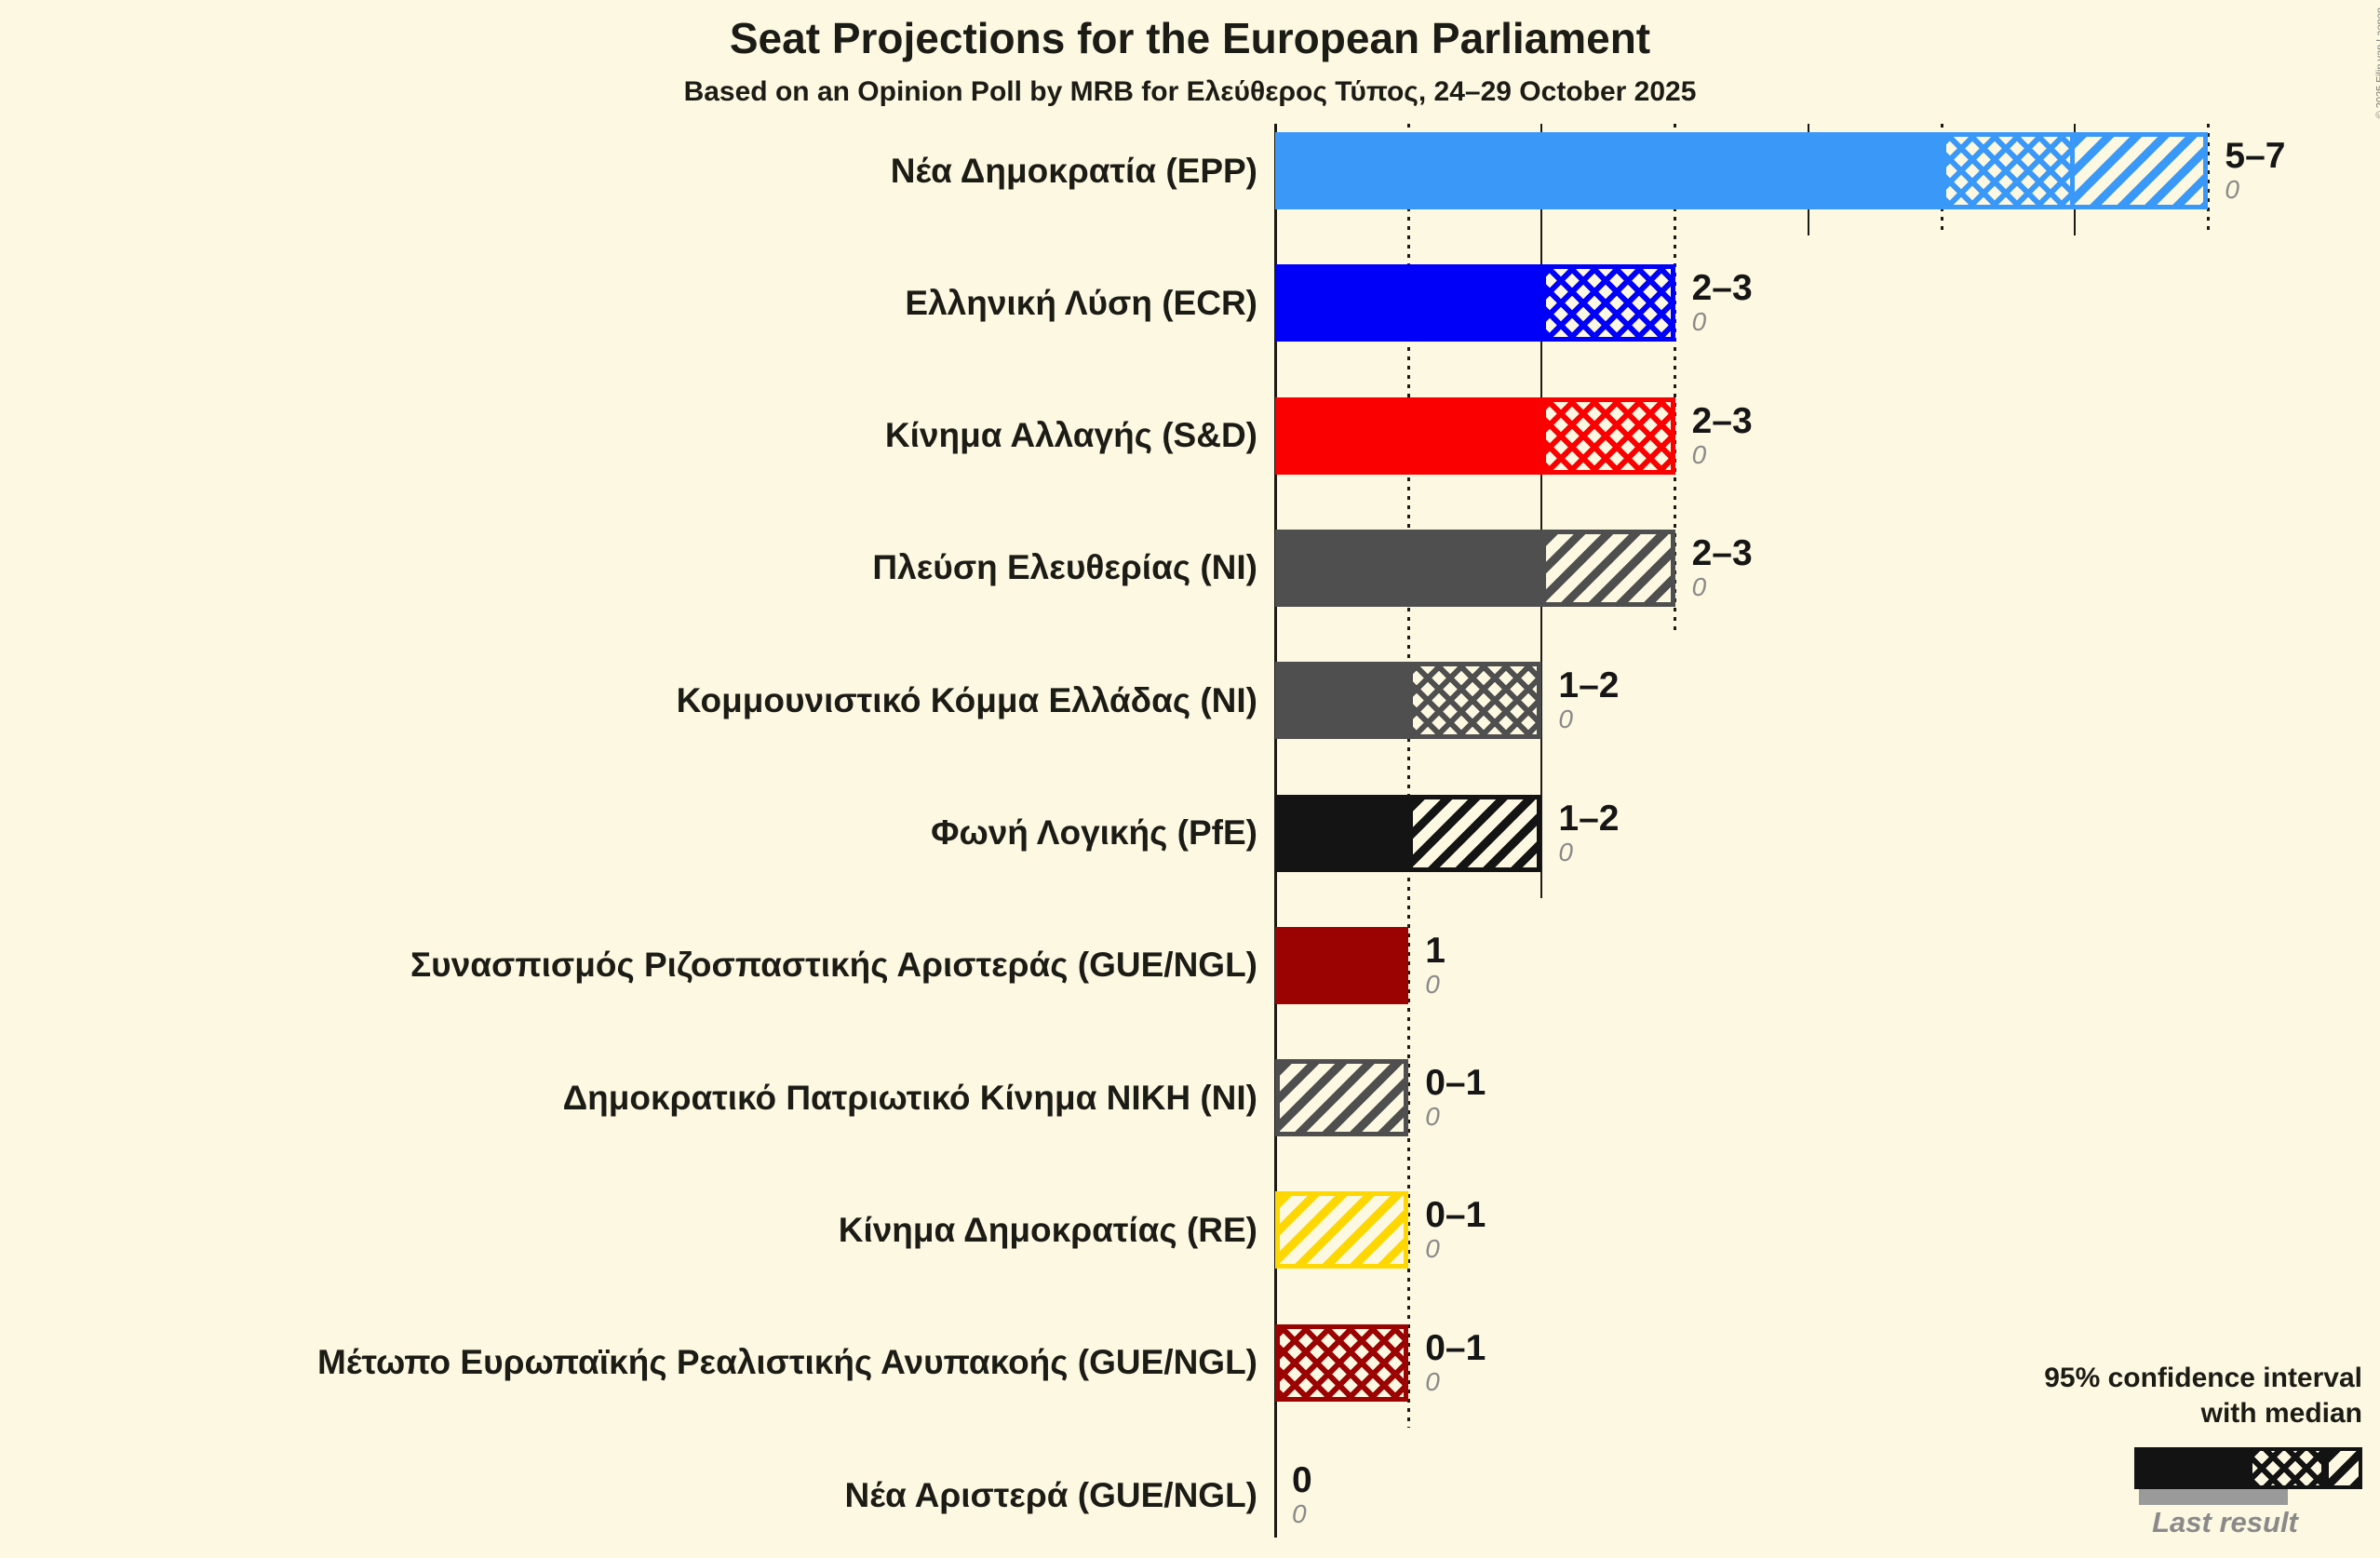 This screenshot has width=2380, height=1558. Describe the element at coordinates (2255, 156) in the screenshot. I see `seat-range-label: 5–7` at that location.